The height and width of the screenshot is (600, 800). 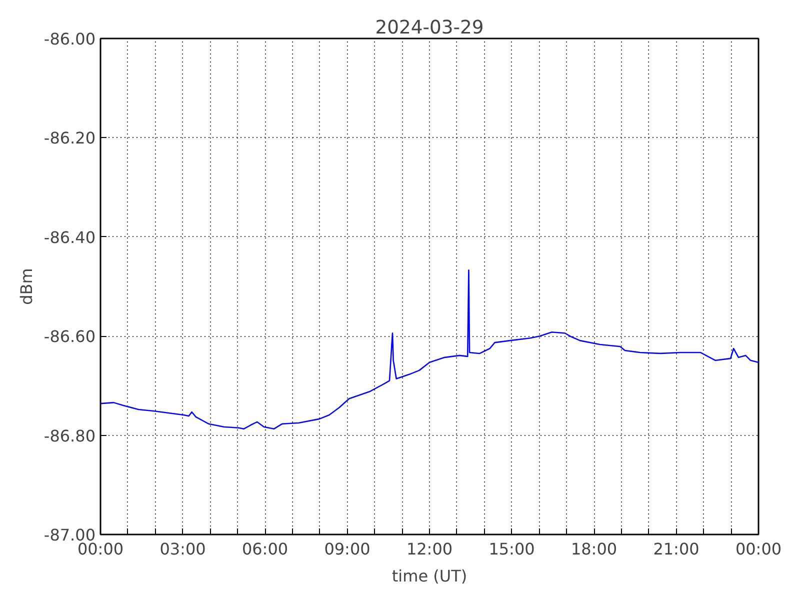 What do you see at coordinates (26, 286) in the screenshot?
I see `y-axis-title: dBm` at bounding box center [26, 286].